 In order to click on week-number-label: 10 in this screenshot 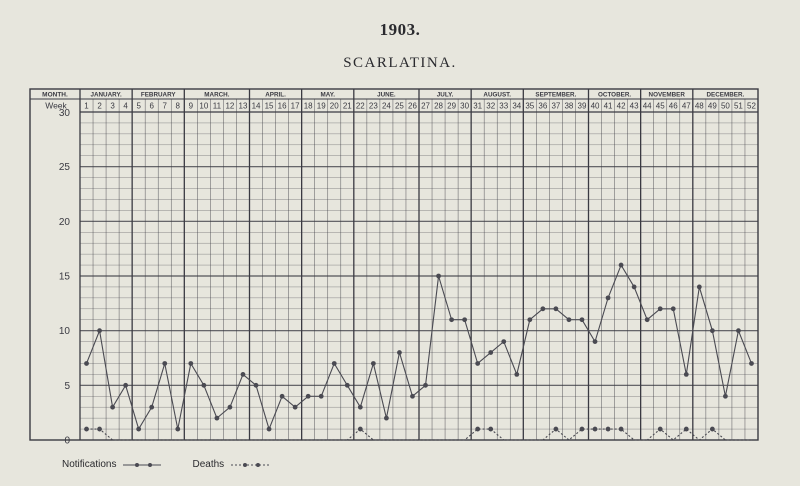, I will do `click(203, 106)`.